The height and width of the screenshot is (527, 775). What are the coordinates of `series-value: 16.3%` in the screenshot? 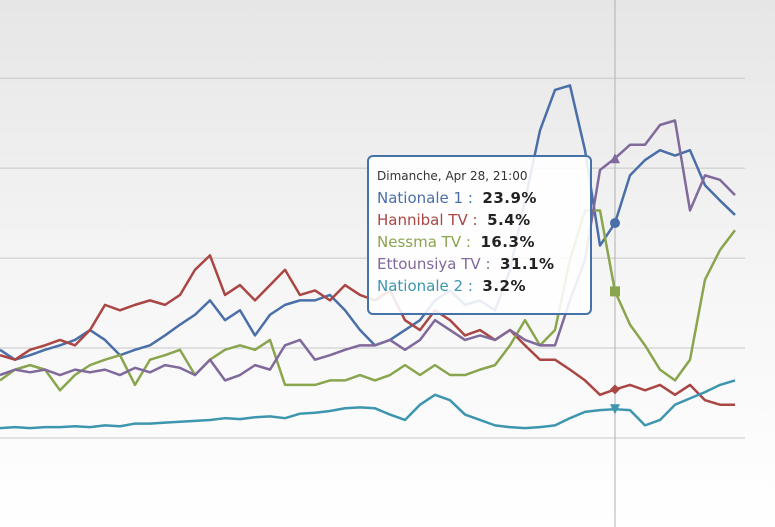 It's located at (507, 242).